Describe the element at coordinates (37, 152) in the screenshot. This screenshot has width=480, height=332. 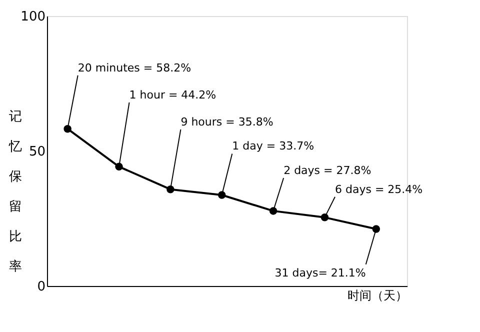
I see `y-tick-label: 50` at that location.